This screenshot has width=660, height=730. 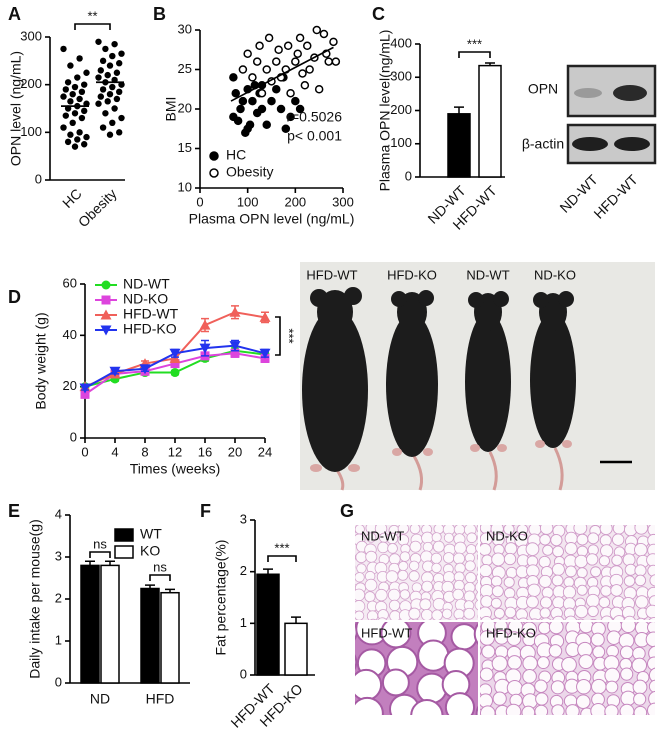 What do you see at coordinates (335, 389) in the screenshot?
I see `mouse` at bounding box center [335, 389].